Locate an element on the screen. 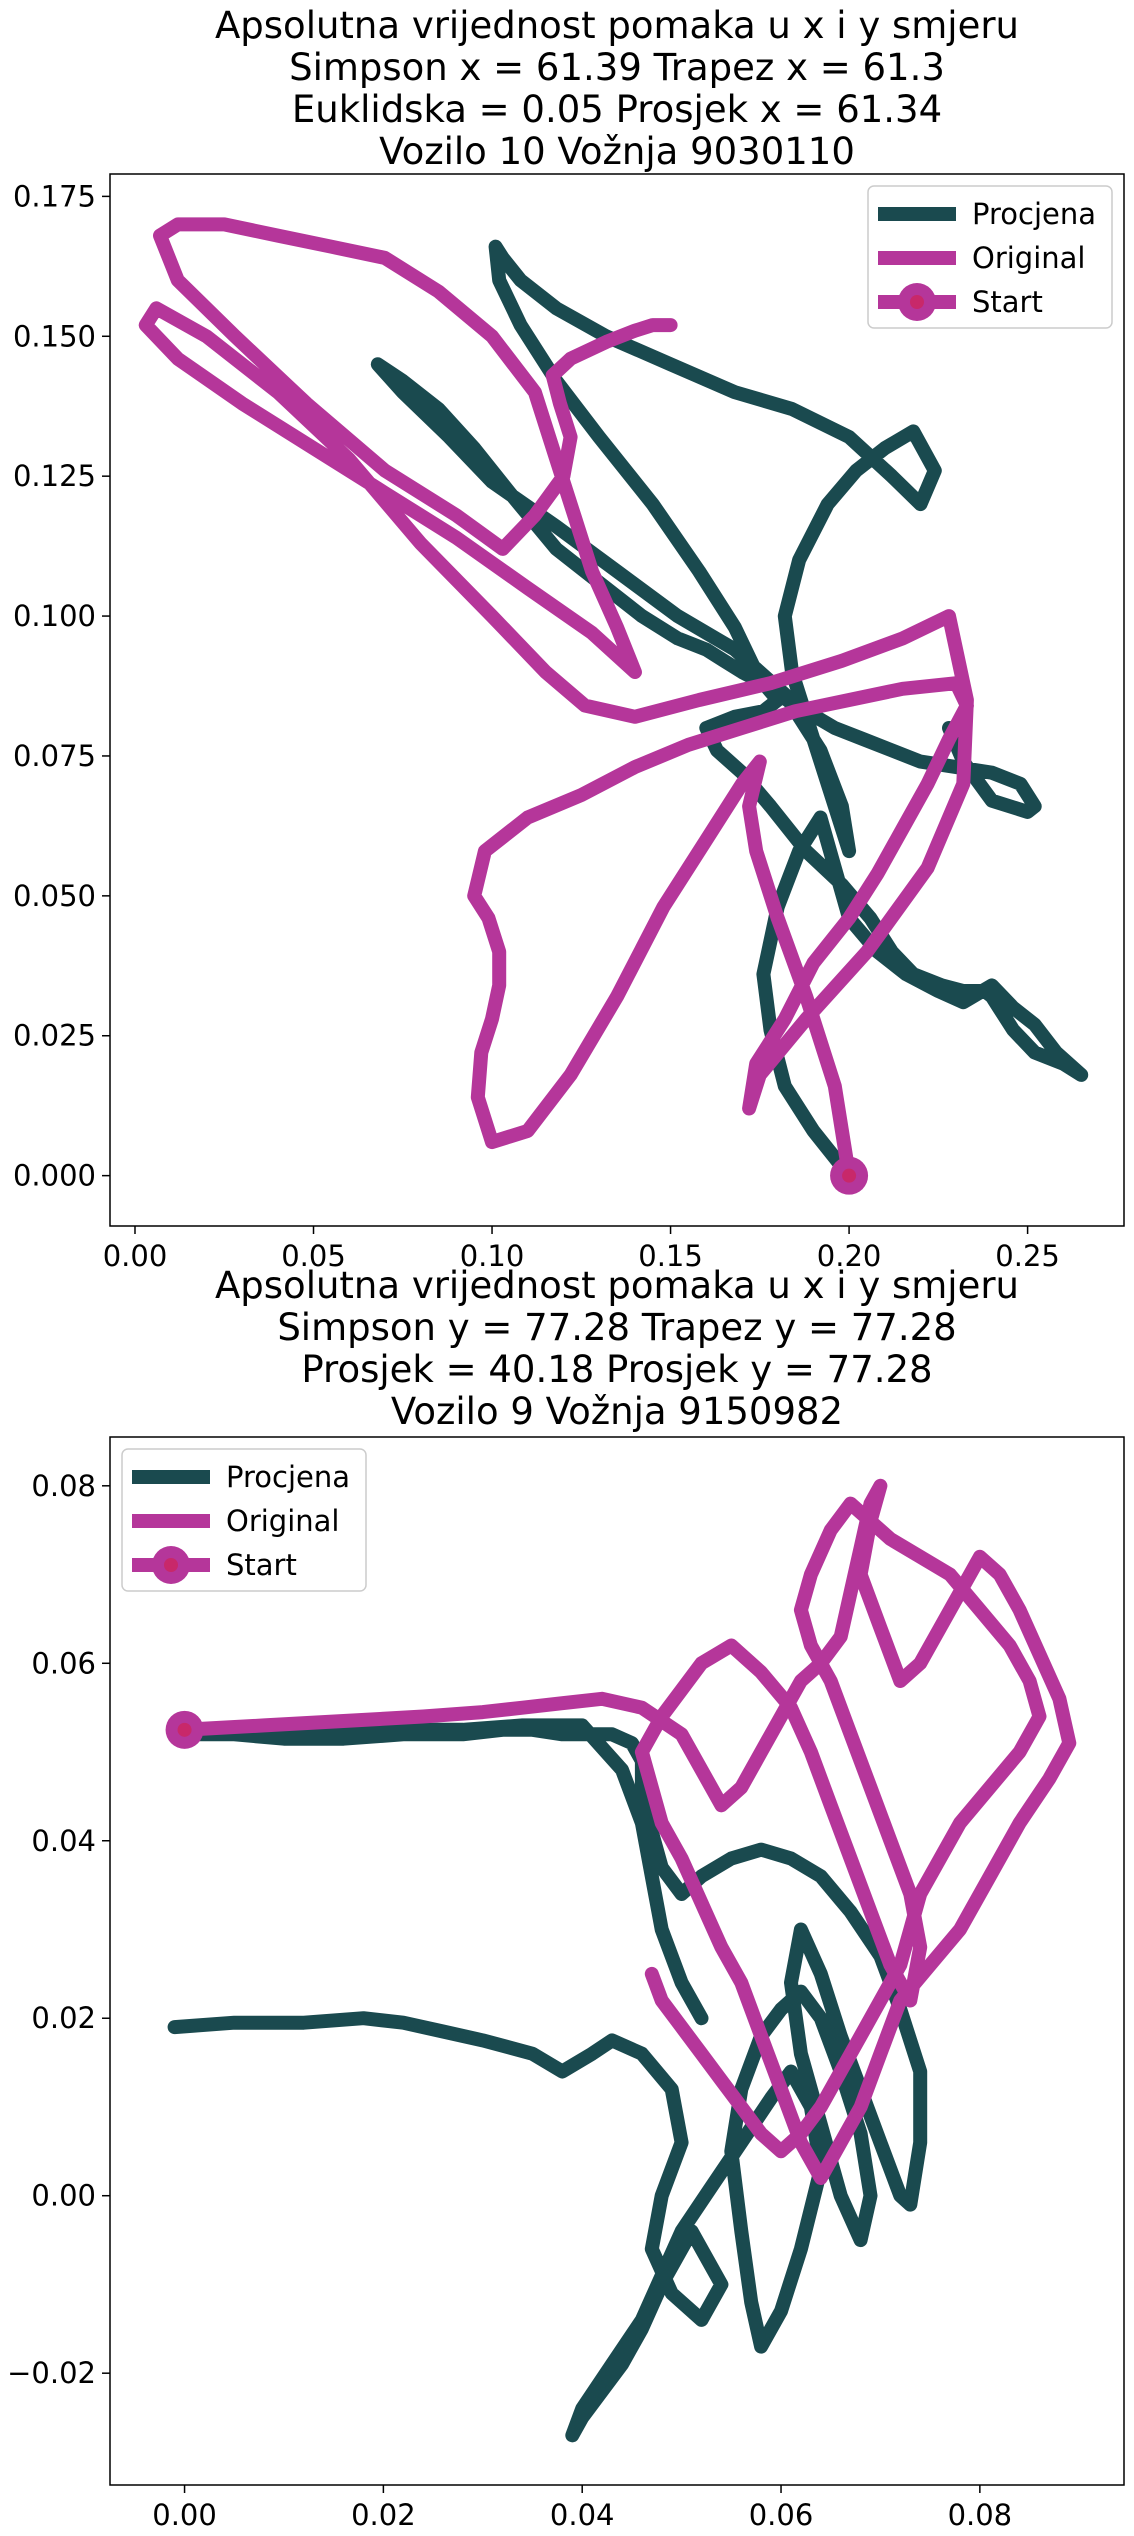 The width and height of the screenshot is (1134, 2536). y-tick-label: 0.08 is located at coordinates (63, 1486).